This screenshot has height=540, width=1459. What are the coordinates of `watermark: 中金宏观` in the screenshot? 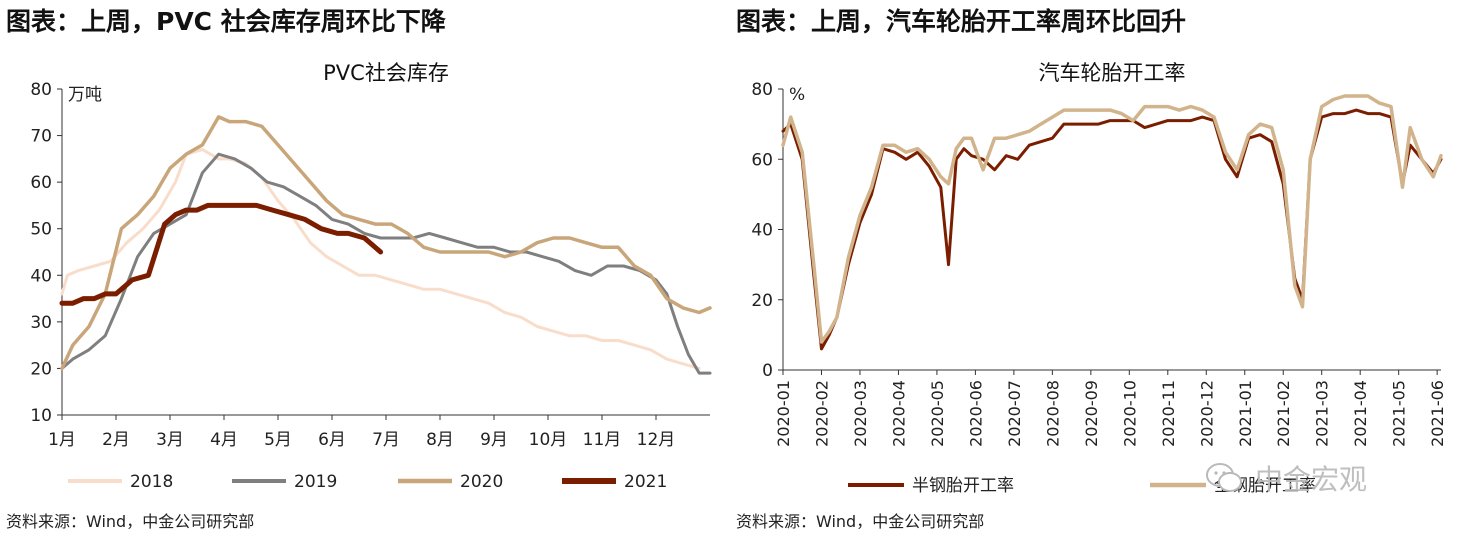 It's located at (1315, 481).